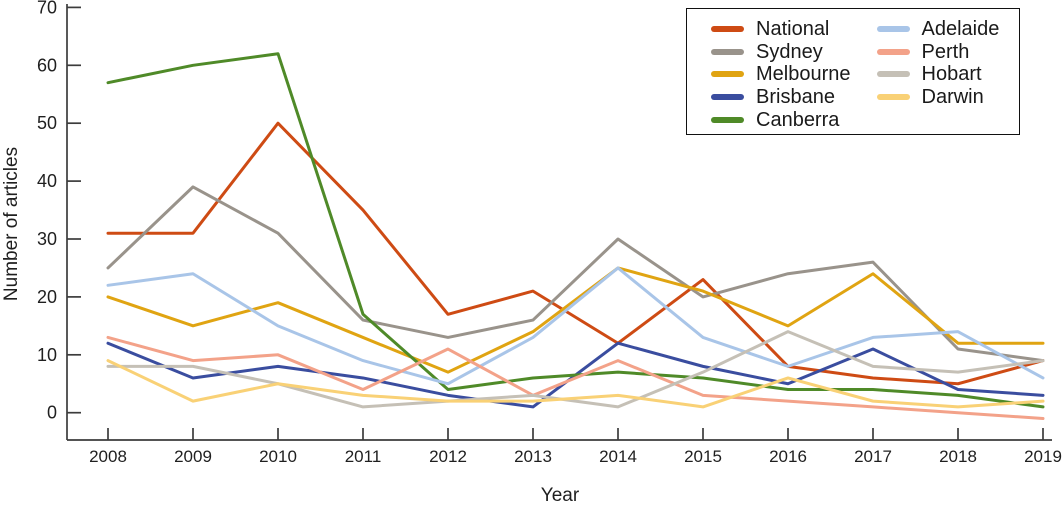 This screenshot has height=512, width=1064. What do you see at coordinates (727, 74) in the screenshot?
I see `legend-swatch-melbourne` at bounding box center [727, 74].